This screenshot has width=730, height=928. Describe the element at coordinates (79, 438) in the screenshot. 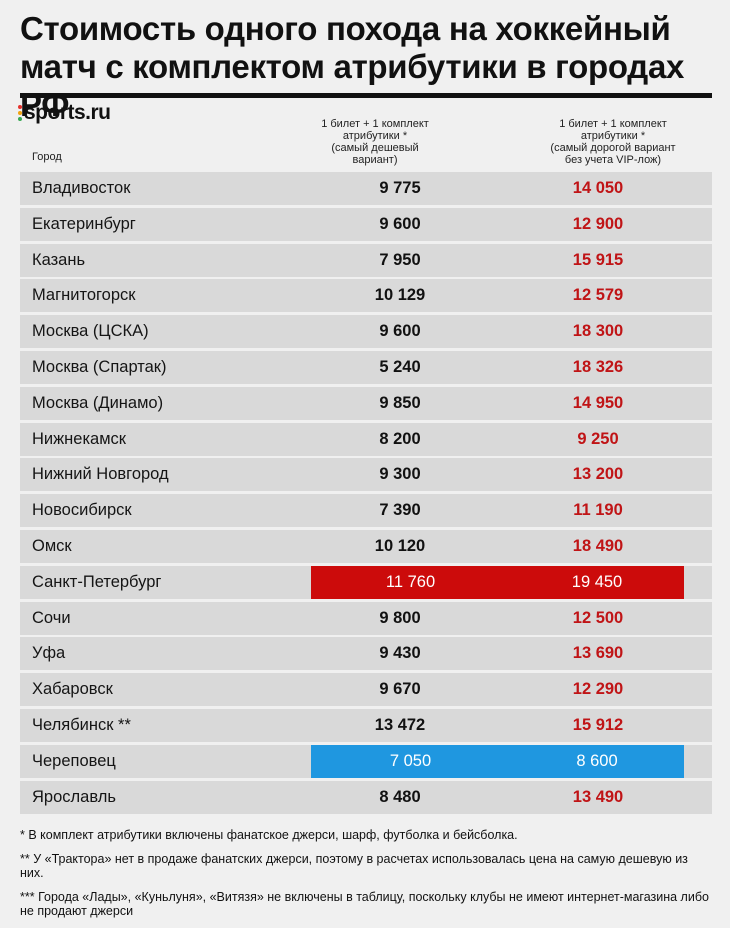

I see `city-cell: Нижнекамск` at that location.